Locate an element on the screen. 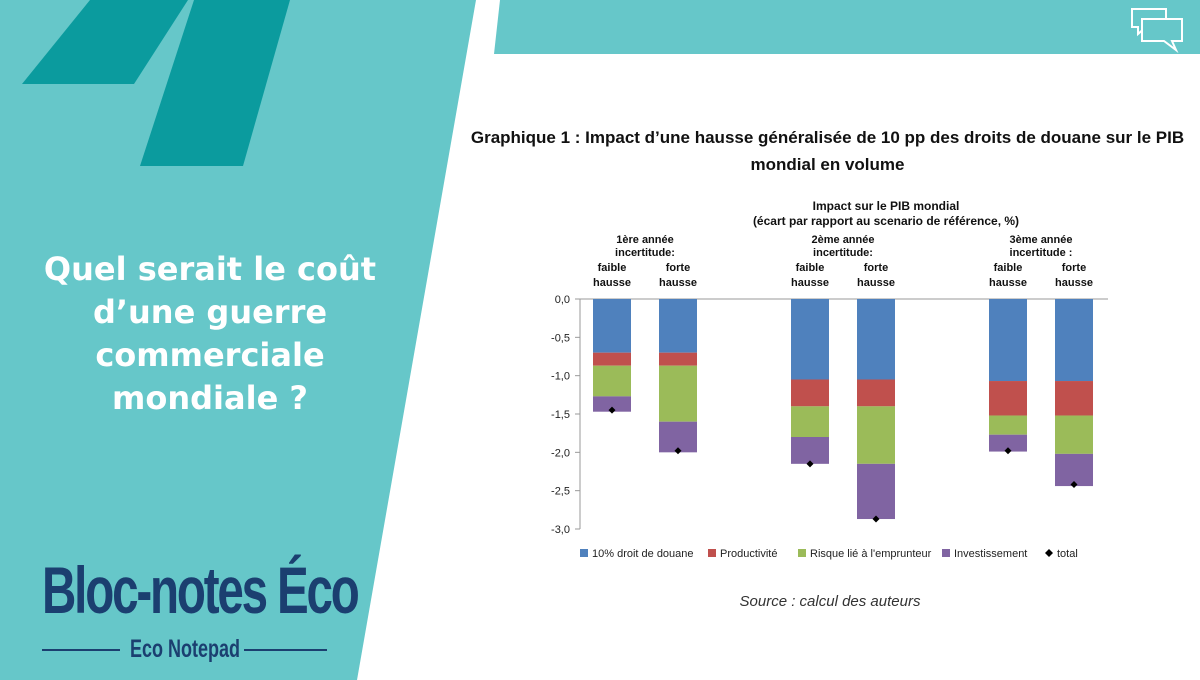 The height and width of the screenshot is (680, 1200). legend-marker is located at coordinates (1049, 553).